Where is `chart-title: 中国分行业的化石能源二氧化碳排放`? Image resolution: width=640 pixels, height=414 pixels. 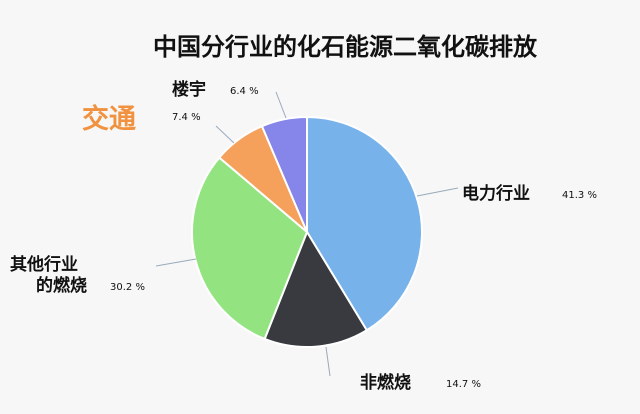
chart-title: 中国分行业的化石能源二氧化碳排放 is located at coordinates (345, 47).